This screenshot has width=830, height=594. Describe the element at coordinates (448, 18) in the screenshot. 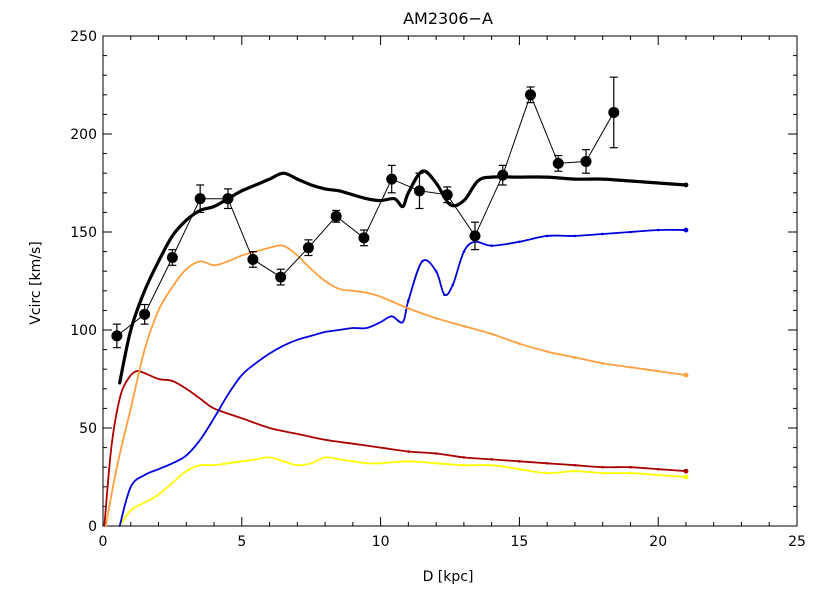

I see `chart-title: AM2306−A` at that location.